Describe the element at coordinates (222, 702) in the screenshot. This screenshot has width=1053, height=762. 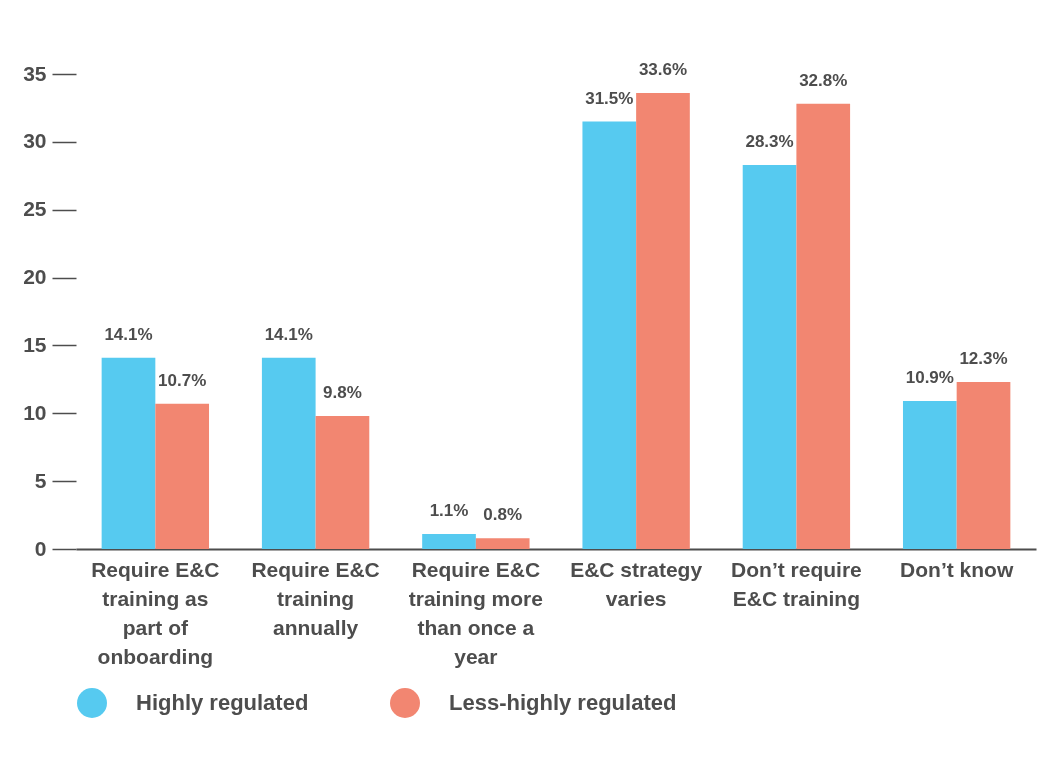
I see `legend-label: Highly regulated` at that location.